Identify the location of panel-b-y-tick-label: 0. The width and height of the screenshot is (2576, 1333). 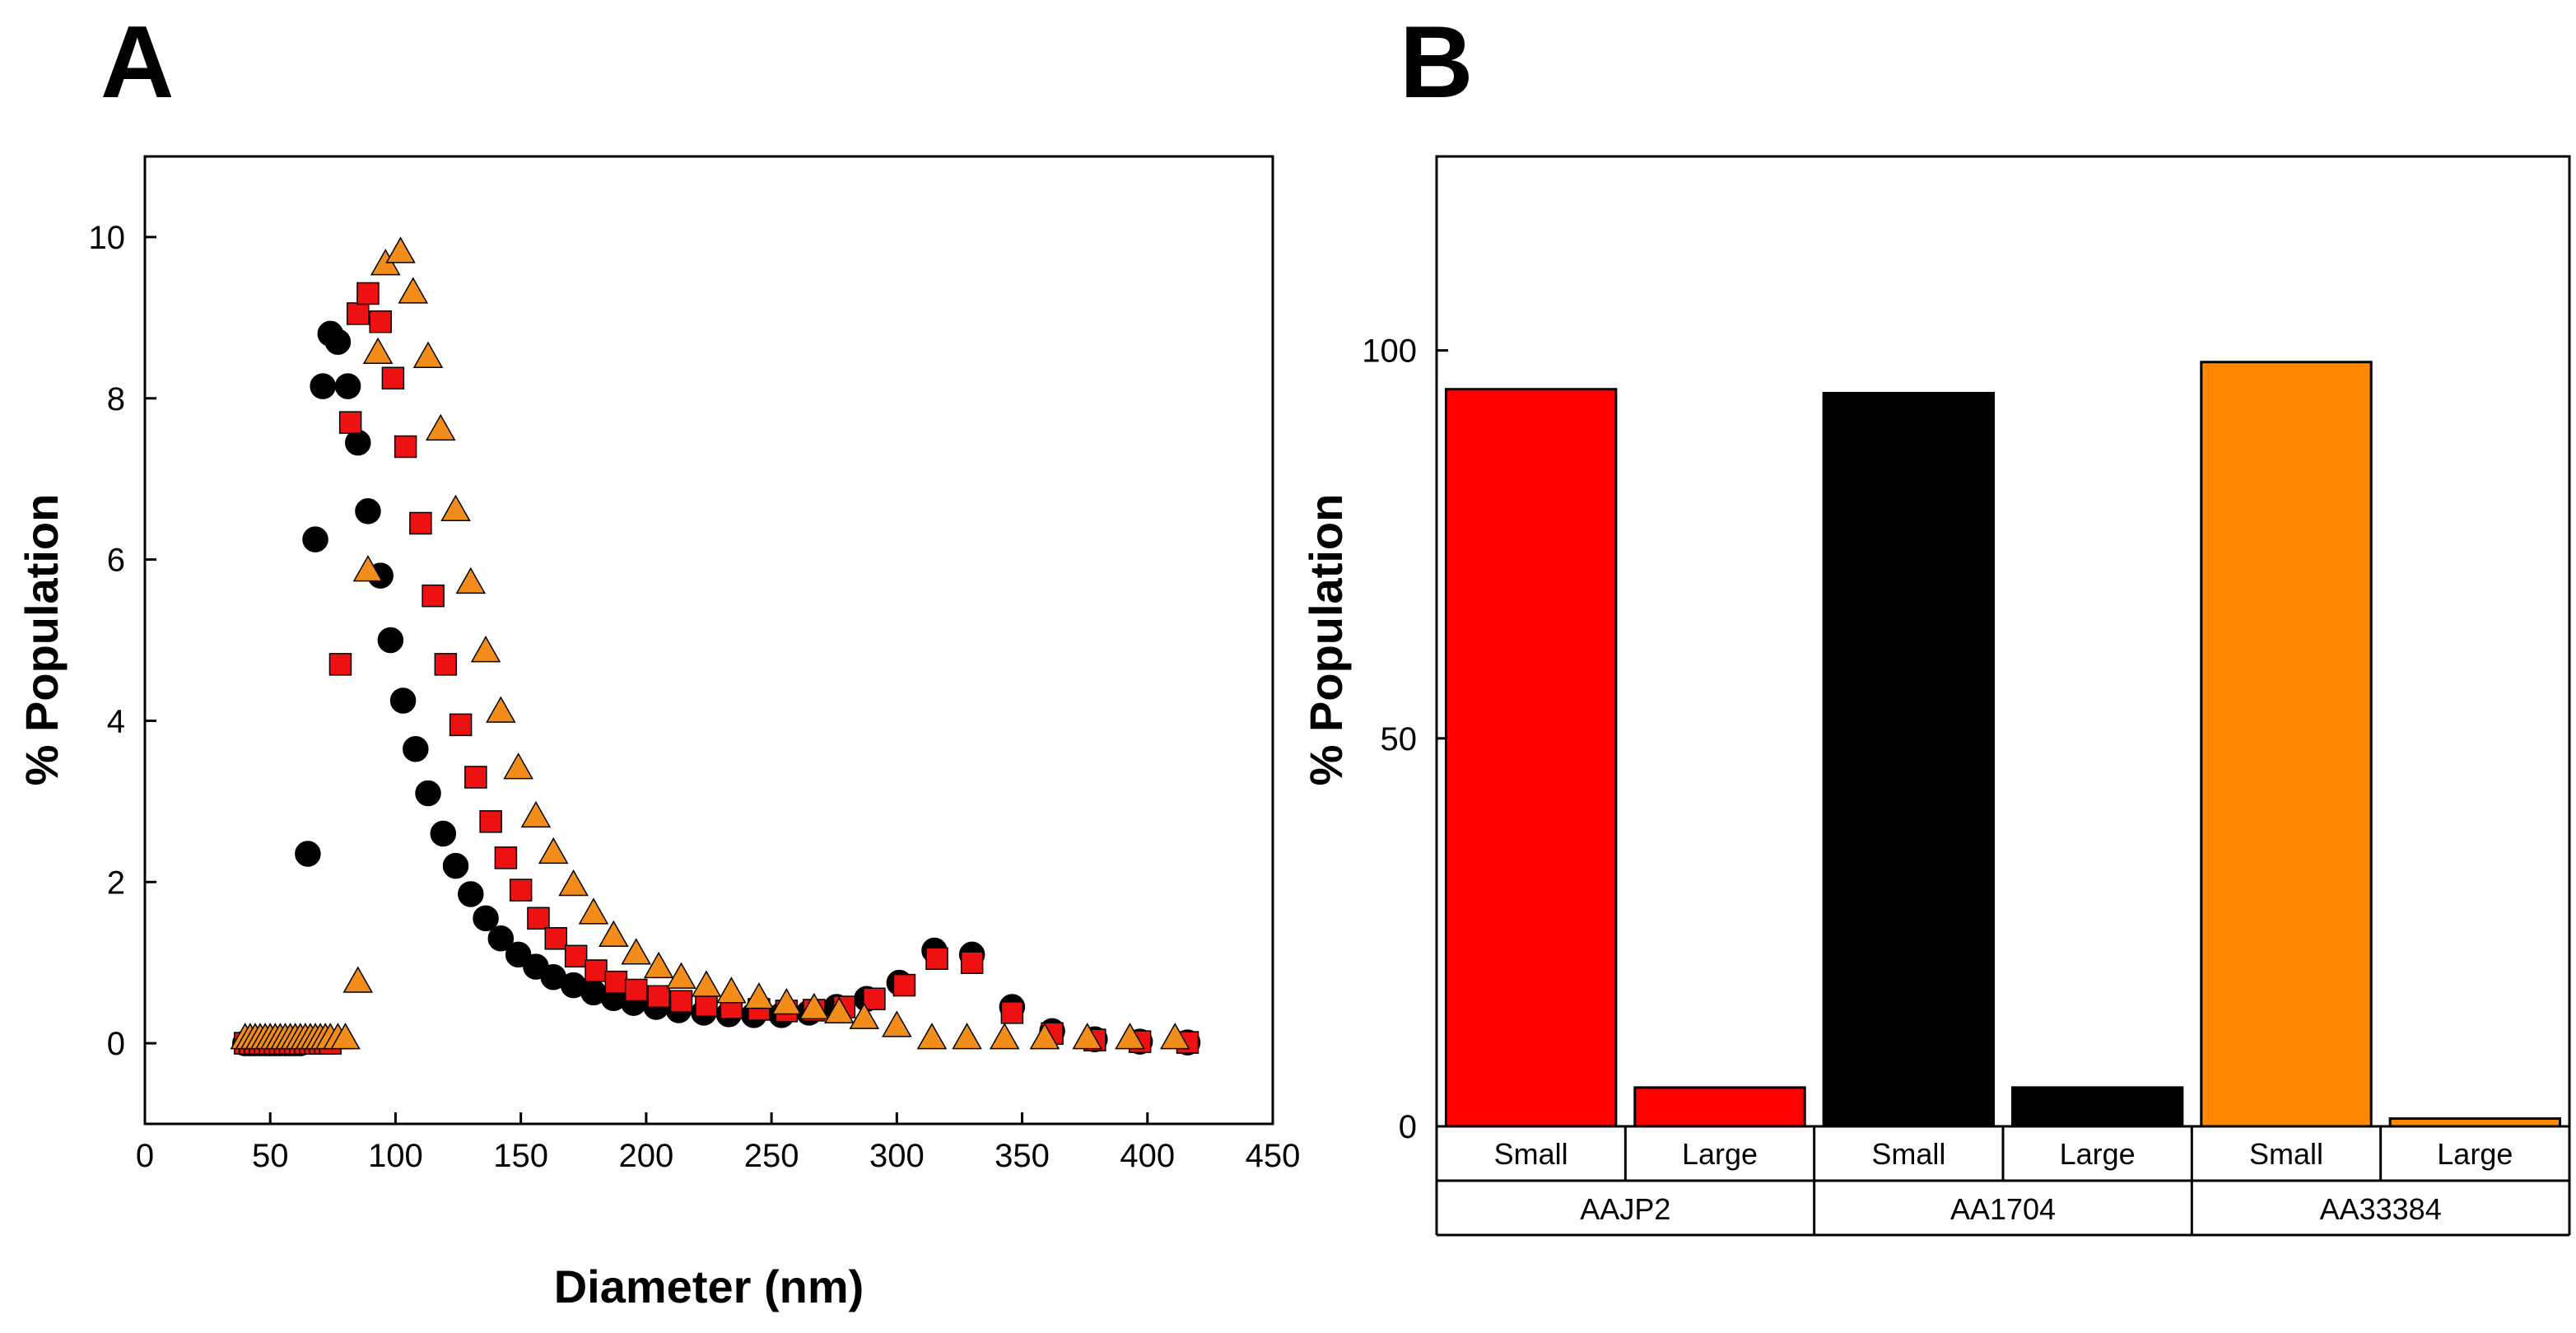
(1408, 1127).